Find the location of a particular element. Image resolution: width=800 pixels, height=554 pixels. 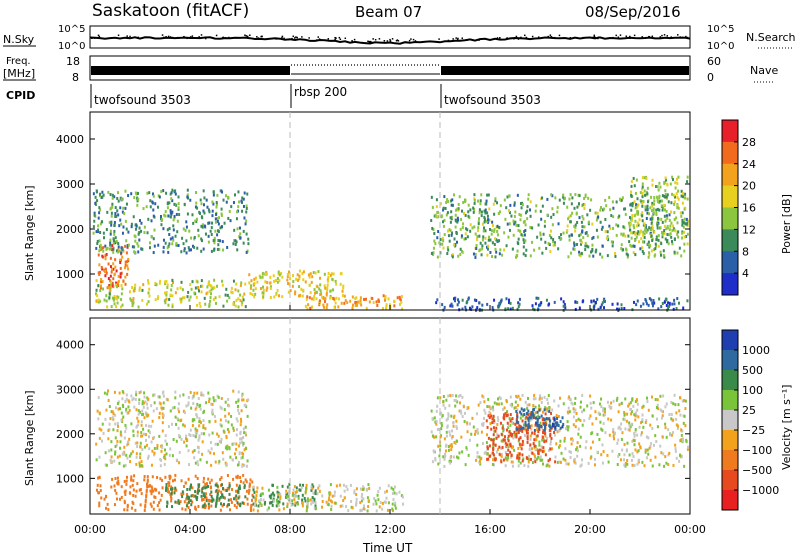

colorbar-segment is located at coordinates (730, 262).